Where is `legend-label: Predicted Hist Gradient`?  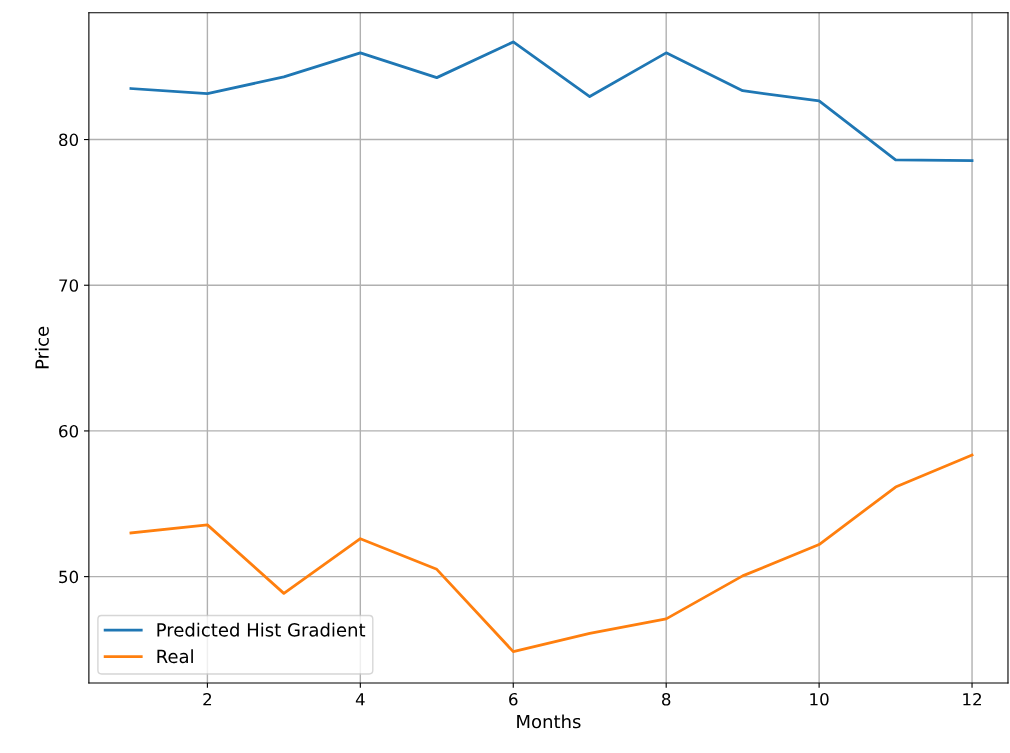 legend-label: Predicted Hist Gradient is located at coordinates (261, 629).